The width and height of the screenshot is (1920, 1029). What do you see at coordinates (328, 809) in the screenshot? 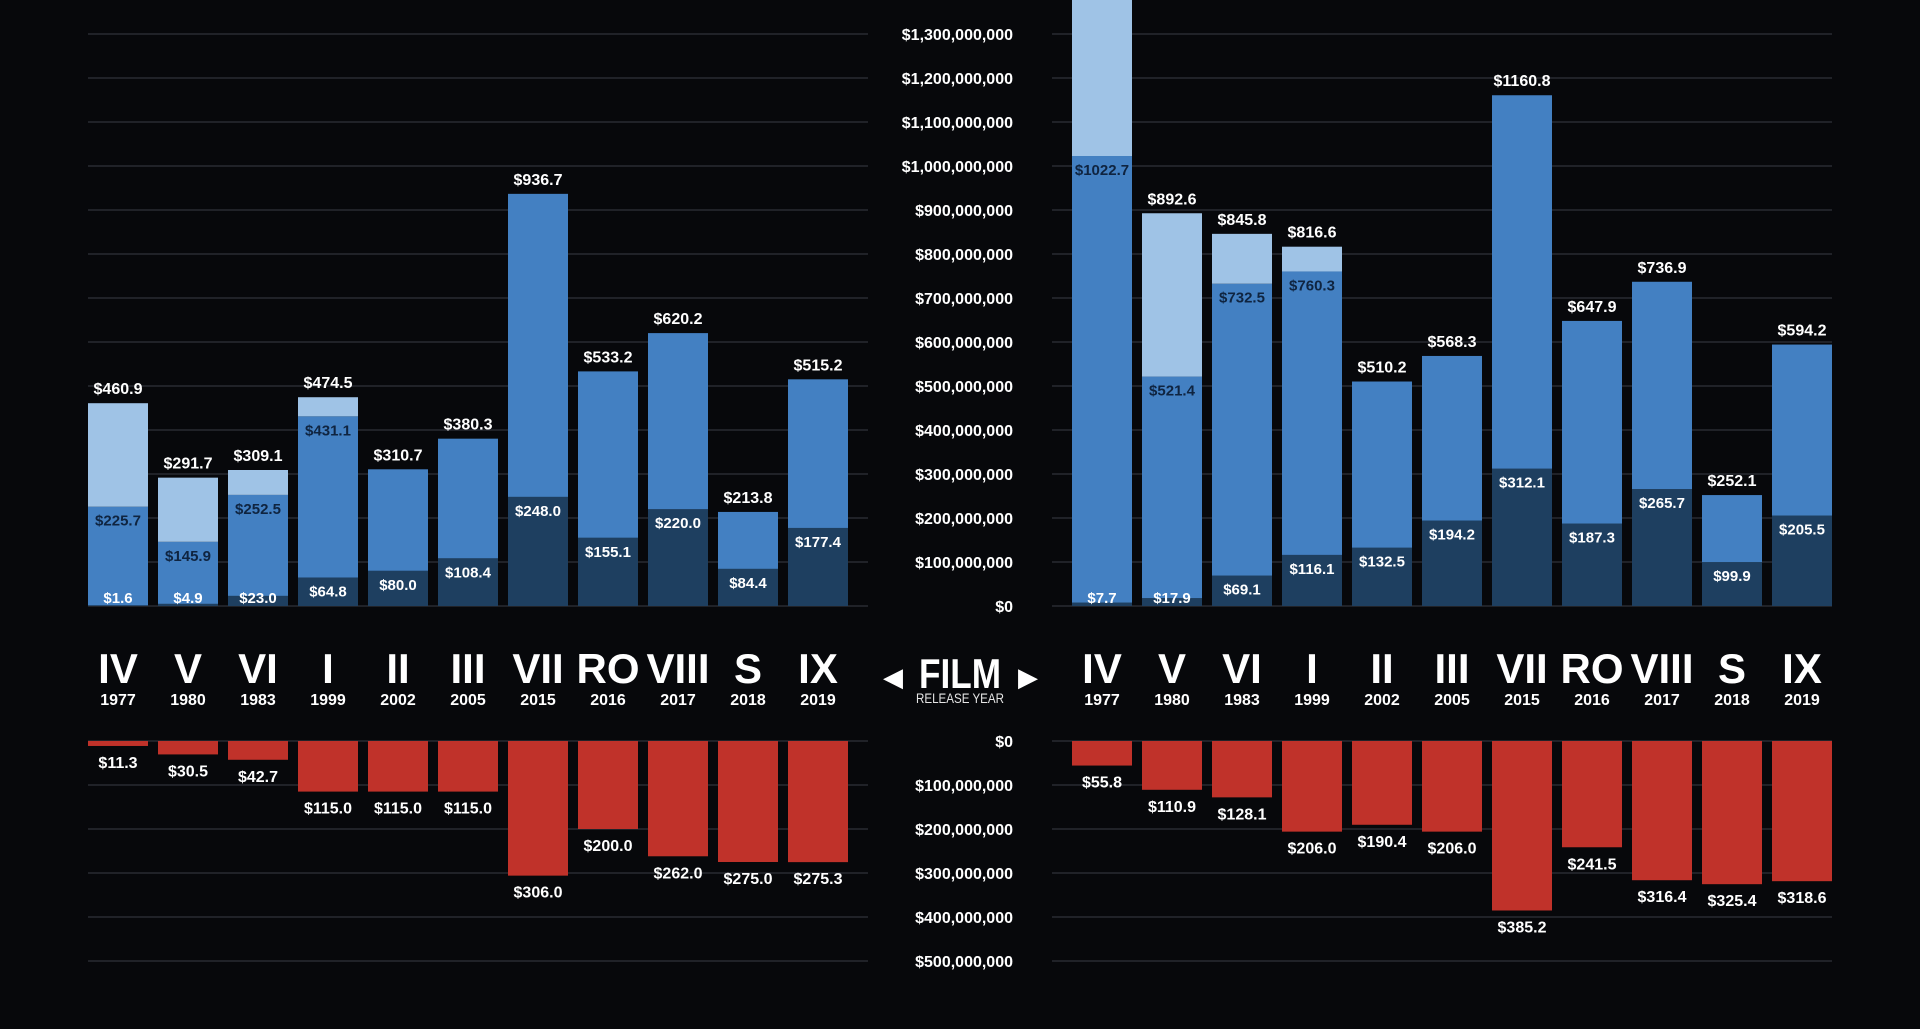
I see `left-cost-value-label: $115.0` at bounding box center [328, 809].